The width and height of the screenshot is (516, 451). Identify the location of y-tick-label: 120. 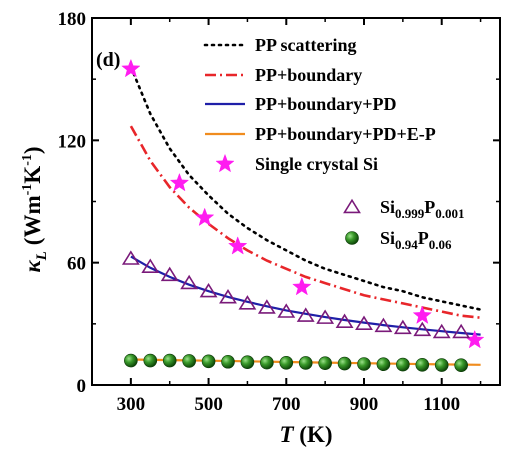
(72, 141).